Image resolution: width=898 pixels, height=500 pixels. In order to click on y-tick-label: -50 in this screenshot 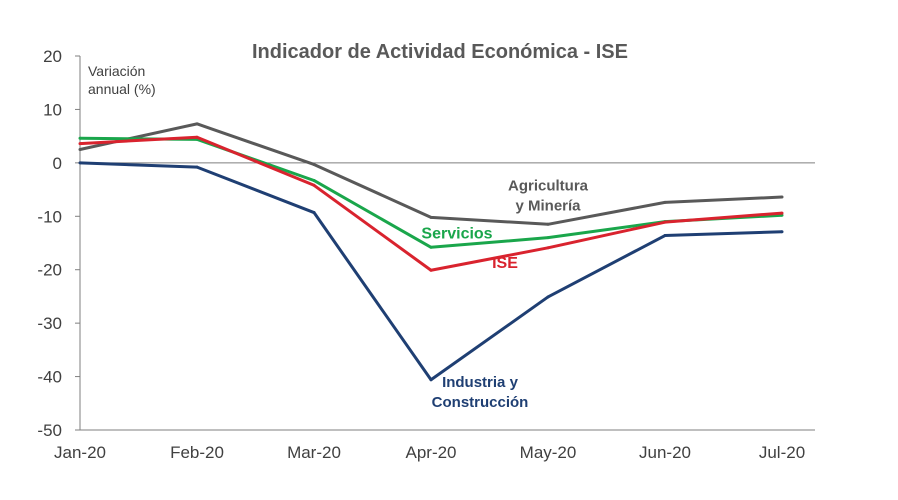, I will do `click(49, 430)`.